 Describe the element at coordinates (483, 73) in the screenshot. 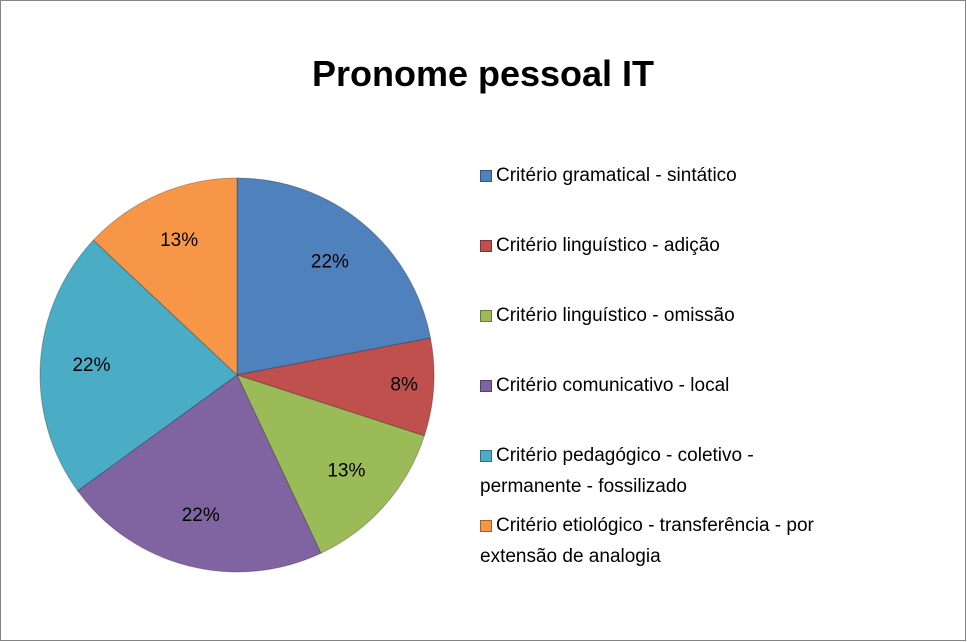

I see `chart-title: Pronome pessoal IT` at that location.